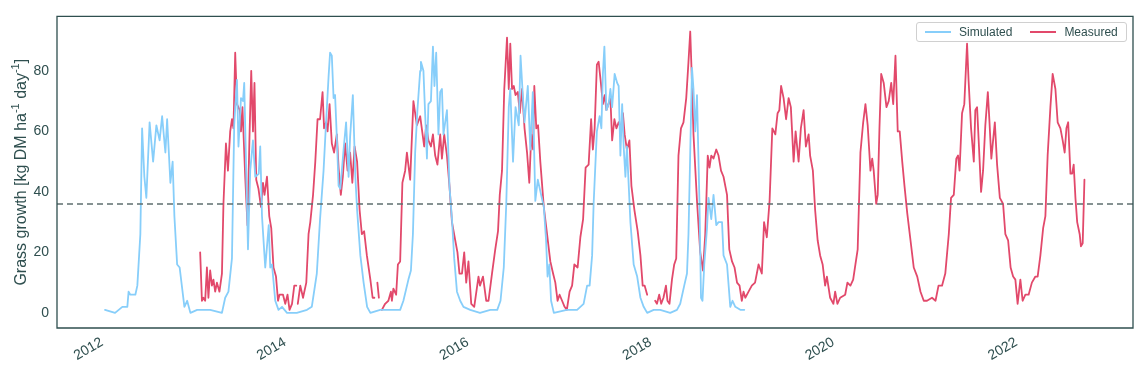 The width and height of the screenshot is (1142, 374). What do you see at coordinates (637, 348) in the screenshot?
I see `x-tick-label: 2018` at bounding box center [637, 348].